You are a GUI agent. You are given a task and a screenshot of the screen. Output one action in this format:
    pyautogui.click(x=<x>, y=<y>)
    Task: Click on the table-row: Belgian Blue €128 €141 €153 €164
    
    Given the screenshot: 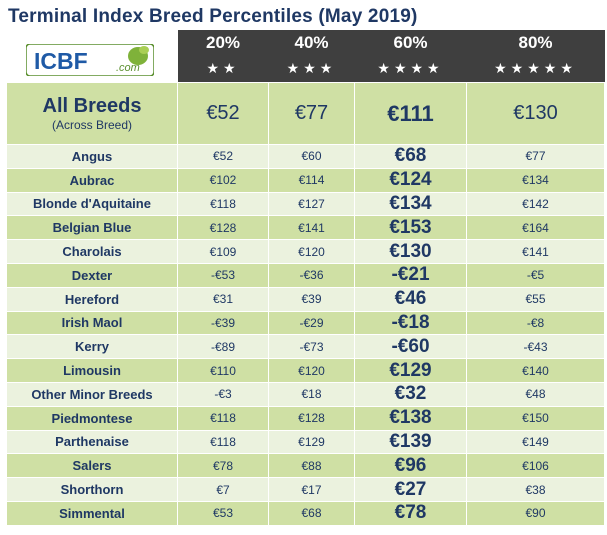 What is the action you would take?
    pyautogui.click(x=305, y=228)
    